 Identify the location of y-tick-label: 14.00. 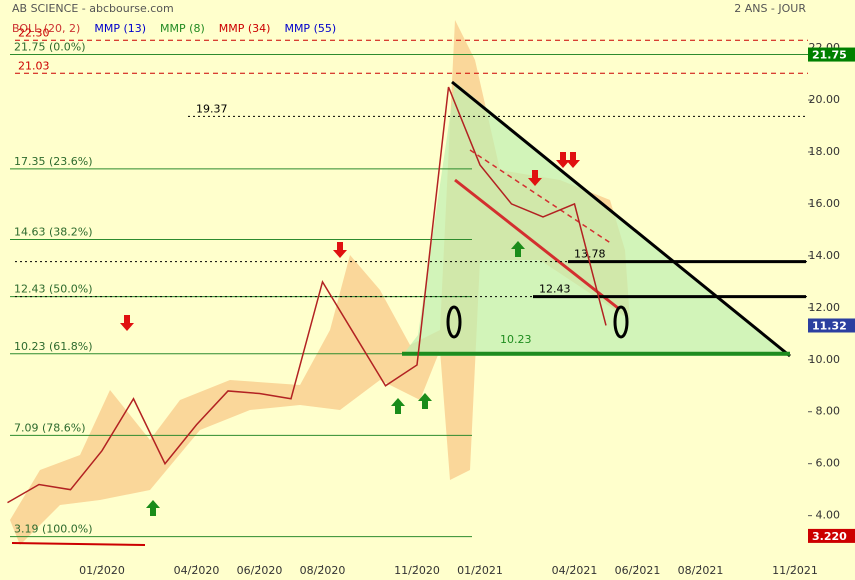
(825, 255).